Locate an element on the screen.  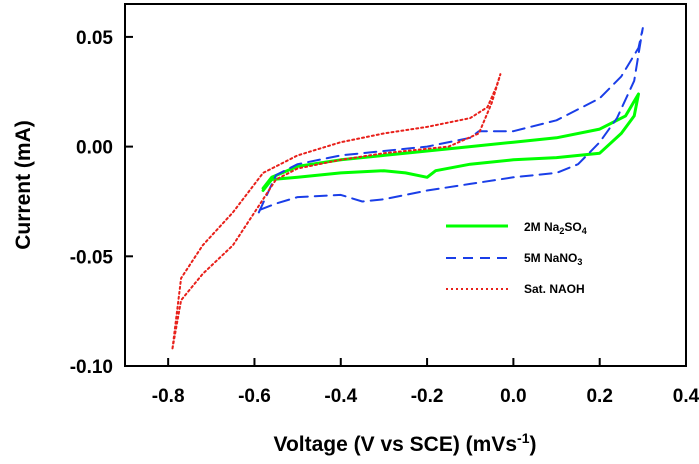
x-axis-title-main: Voltage (V vs SCE) (mVs is located at coordinates (396, 444).